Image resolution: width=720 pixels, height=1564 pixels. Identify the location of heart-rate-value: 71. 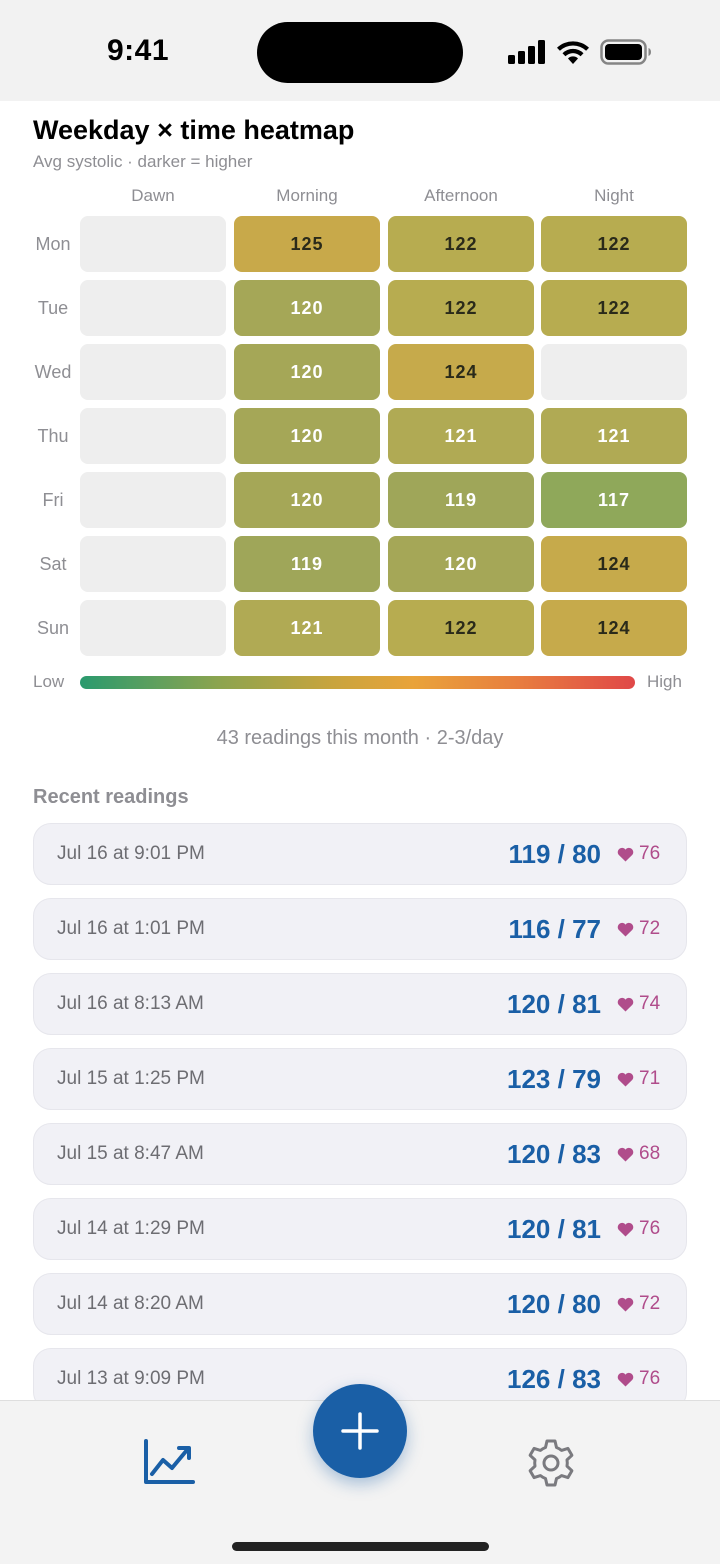
(650, 1078).